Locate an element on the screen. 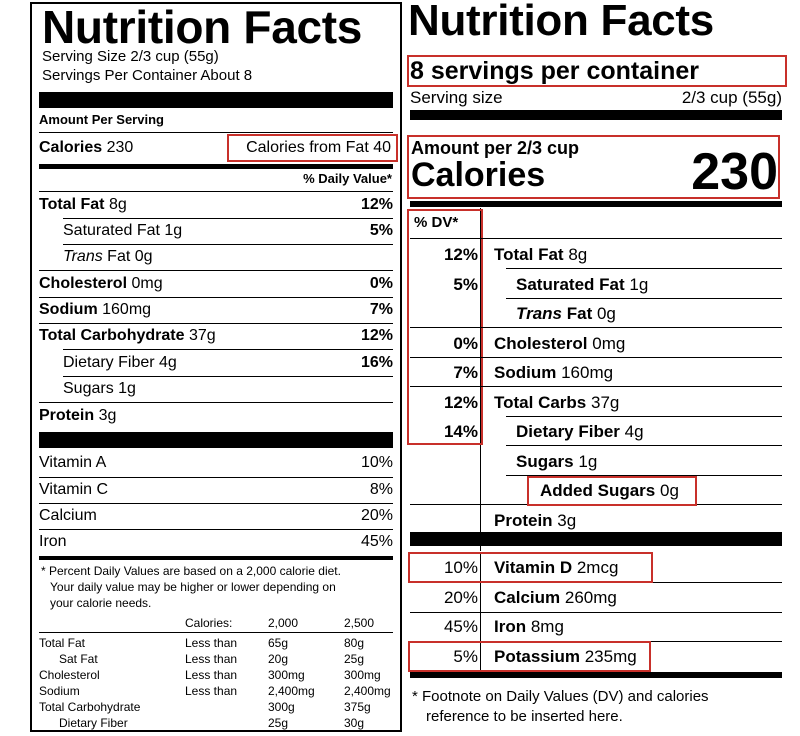 The width and height of the screenshot is (800, 736). new-nutrient-label: Protein is located at coordinates (523, 520).